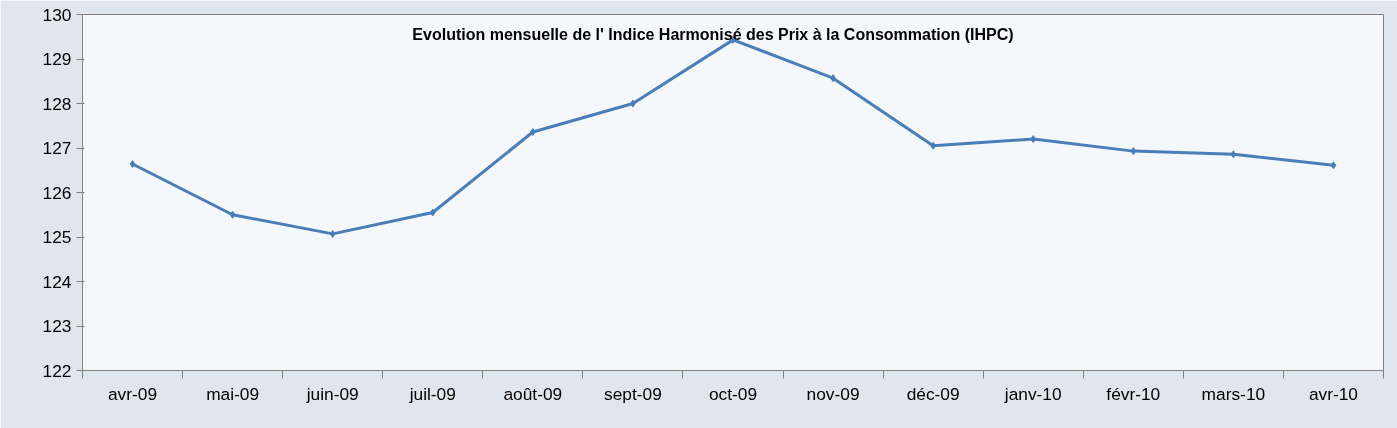 The height and width of the screenshot is (428, 1397). I want to click on y-tick-label: 123, so click(57, 326).